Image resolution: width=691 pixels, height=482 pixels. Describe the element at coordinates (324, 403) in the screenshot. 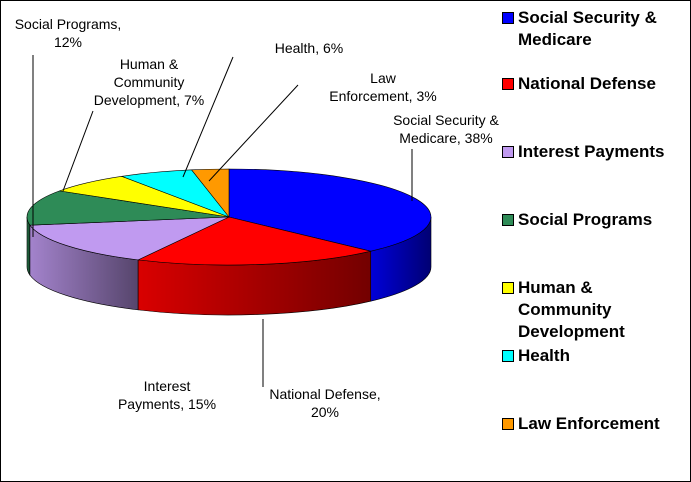

I see `slice-label-national-defense: National Defense, 20%` at that location.